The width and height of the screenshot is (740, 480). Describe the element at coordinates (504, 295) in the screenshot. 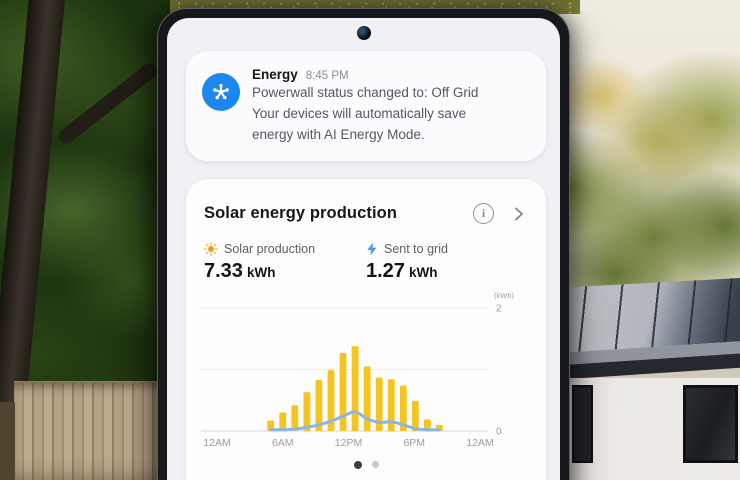

I see `svg-text: (kWh)` at that location.